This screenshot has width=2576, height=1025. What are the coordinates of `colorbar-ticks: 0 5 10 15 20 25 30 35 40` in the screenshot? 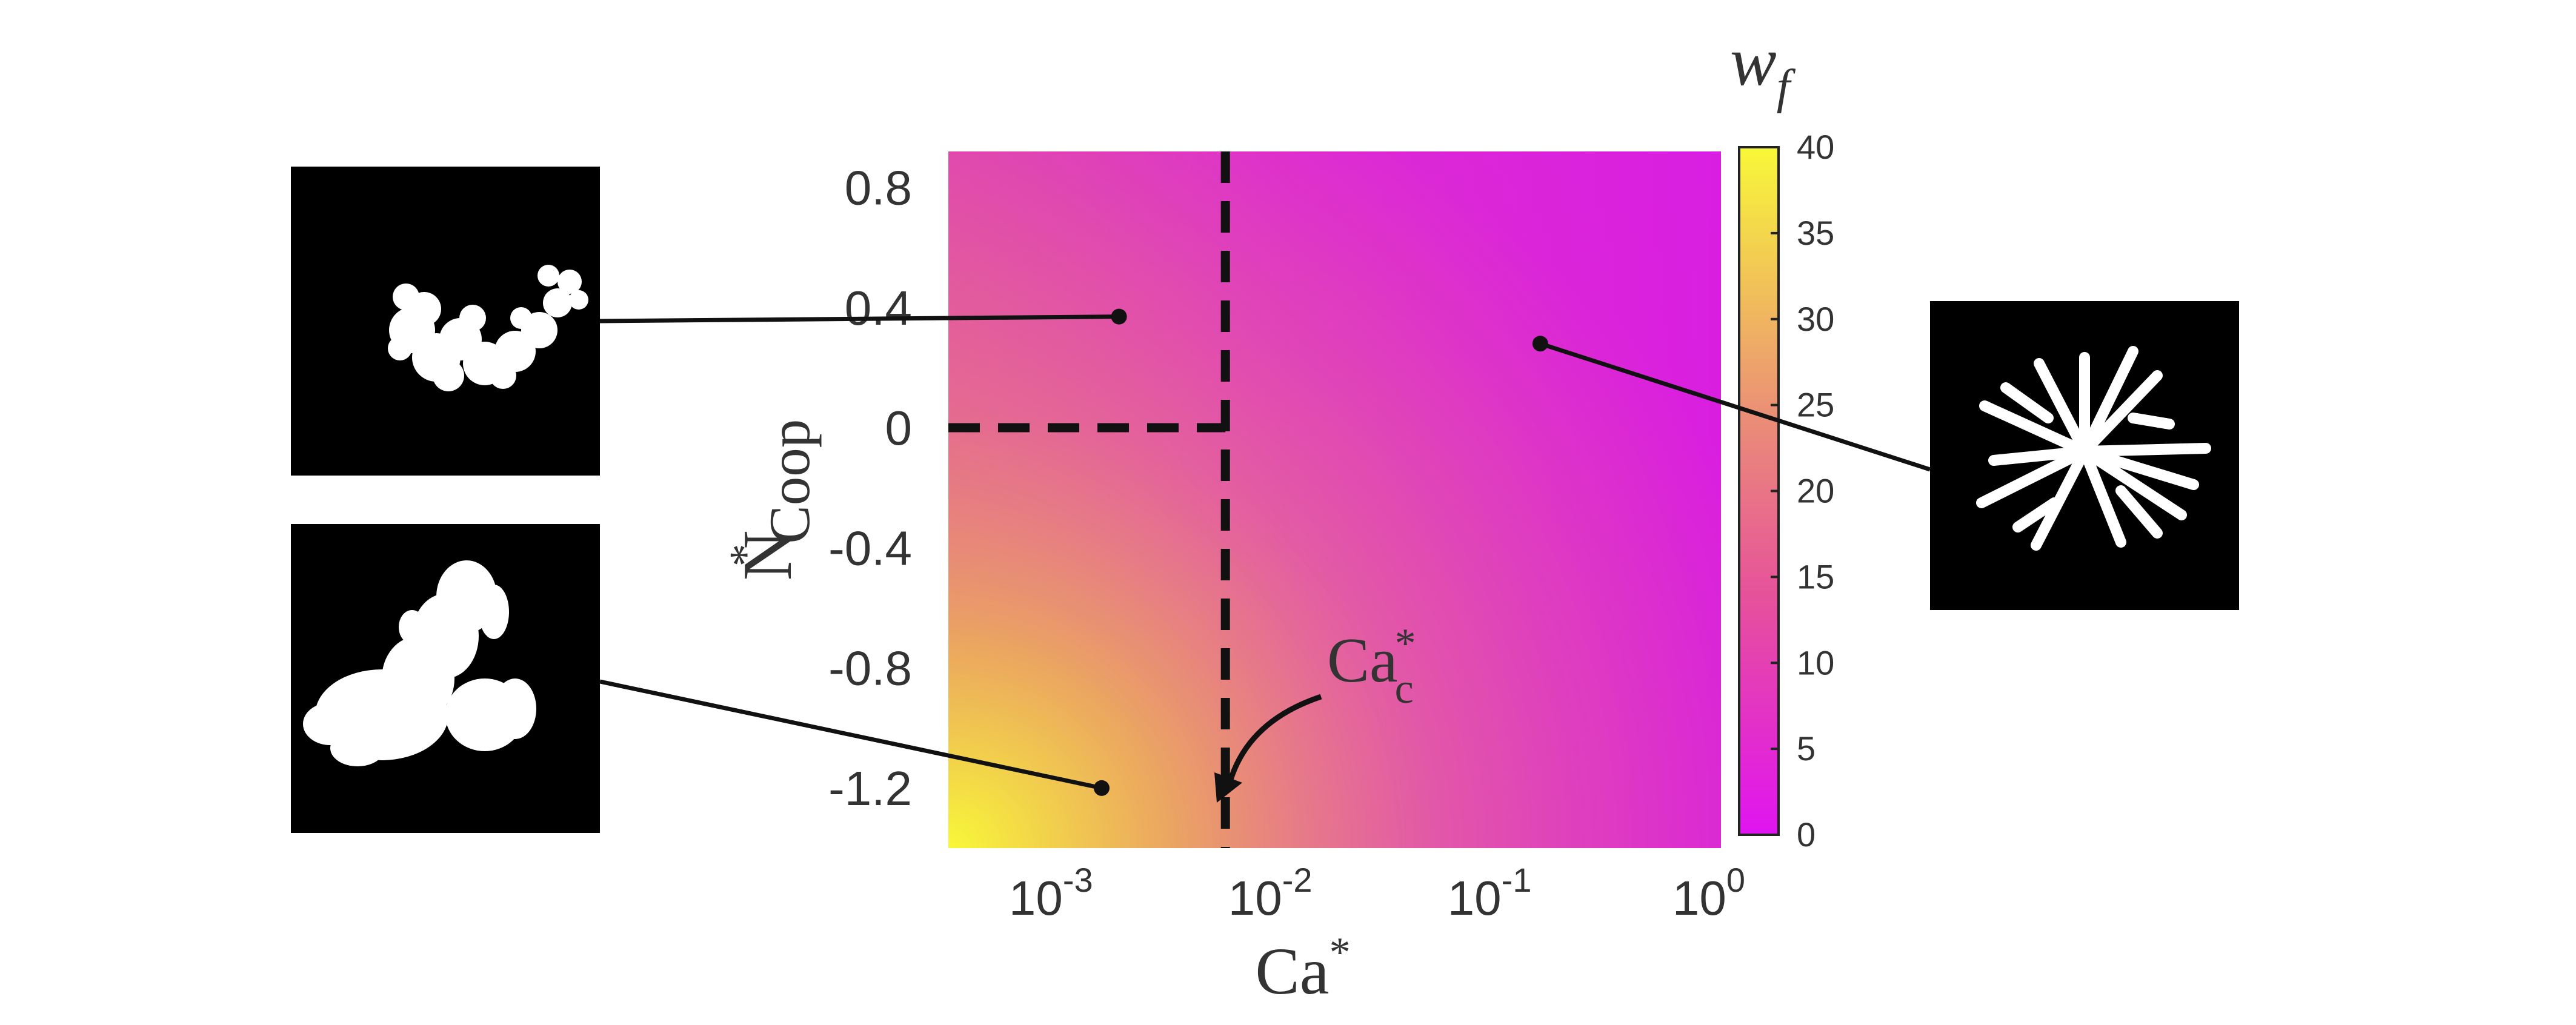 It's located at (1802, 491).